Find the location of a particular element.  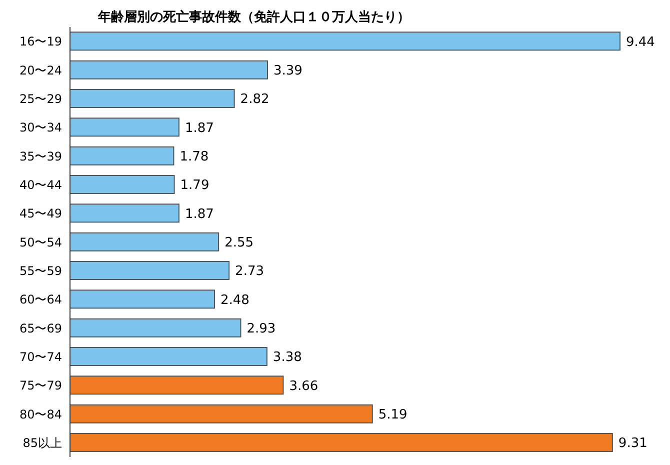

data-label: 2.73 is located at coordinates (249, 272).